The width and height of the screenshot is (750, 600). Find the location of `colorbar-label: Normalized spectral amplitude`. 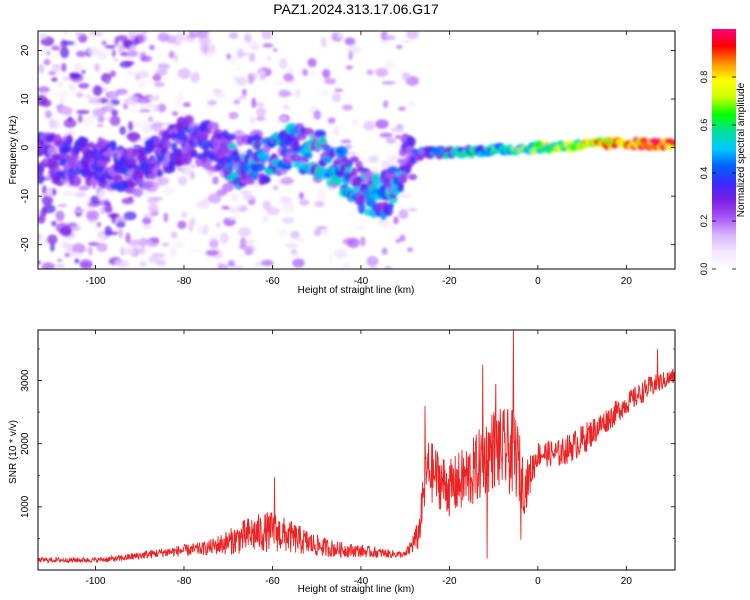

colorbar-label: Normalized spectral amplitude is located at coordinates (741, 149).